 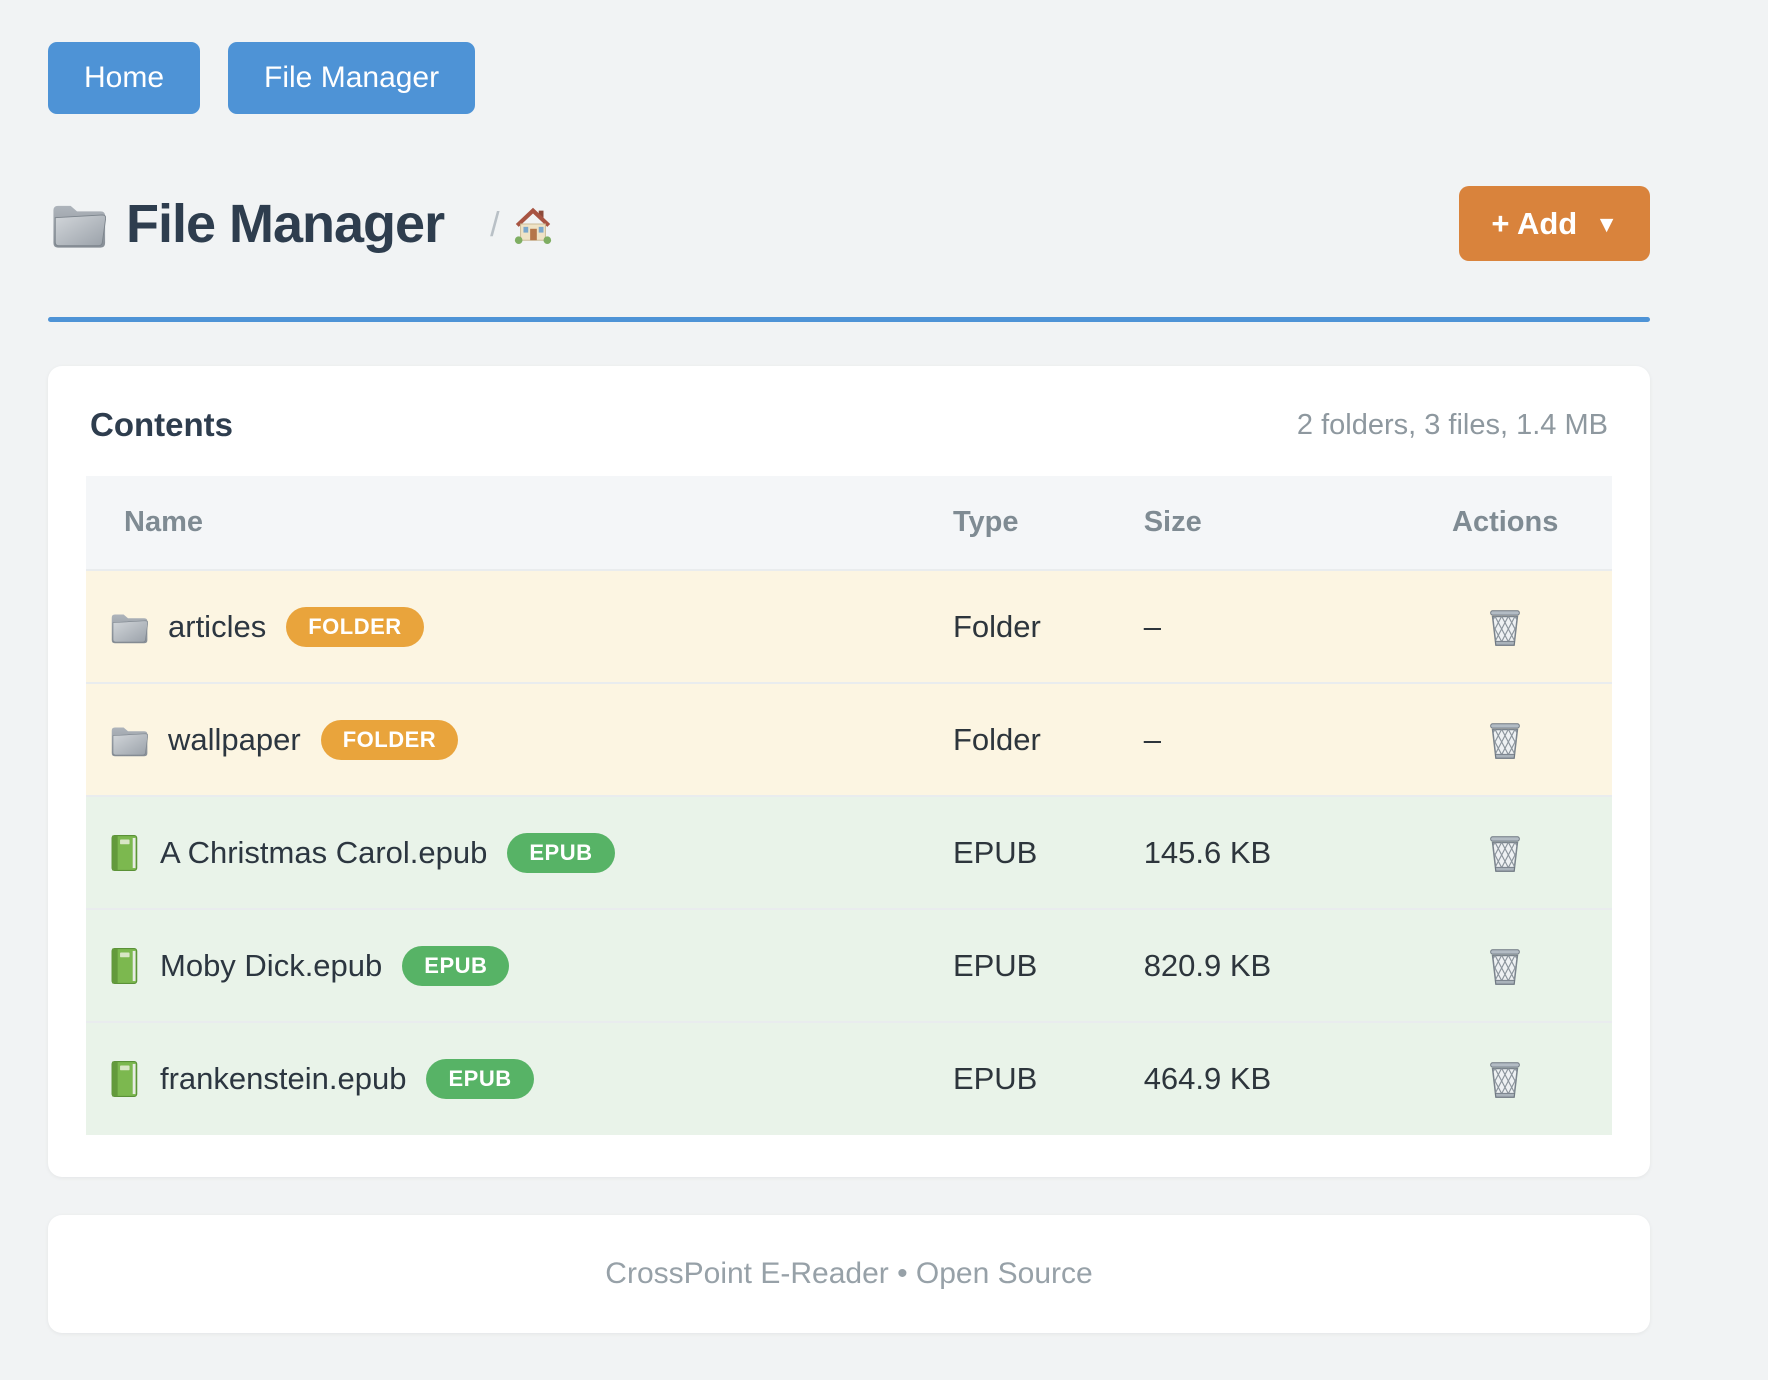 What do you see at coordinates (1505, 523) in the screenshot?
I see `column-header-actions: Actions` at bounding box center [1505, 523].